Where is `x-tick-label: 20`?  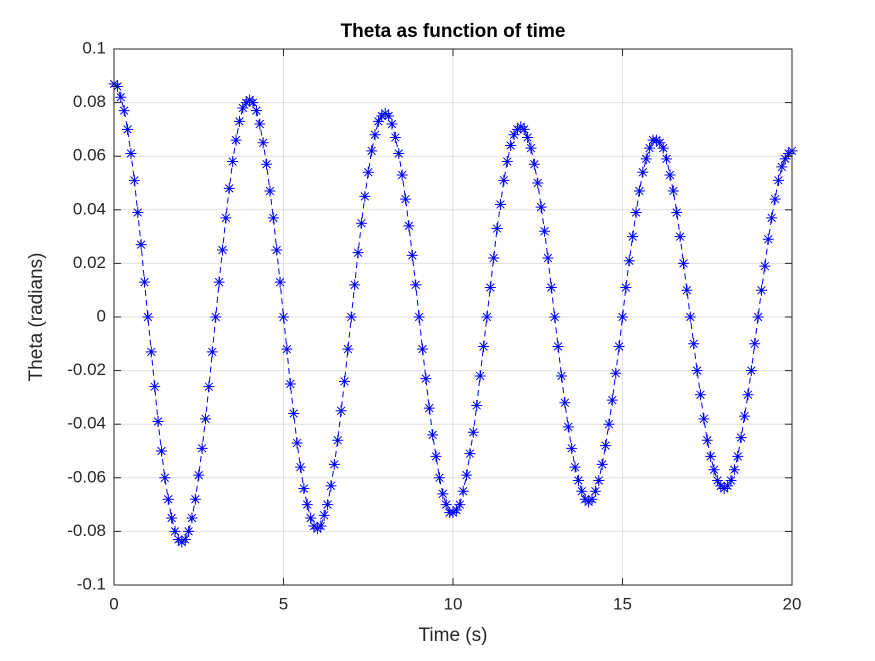
x-tick-label: 20 is located at coordinates (792, 603).